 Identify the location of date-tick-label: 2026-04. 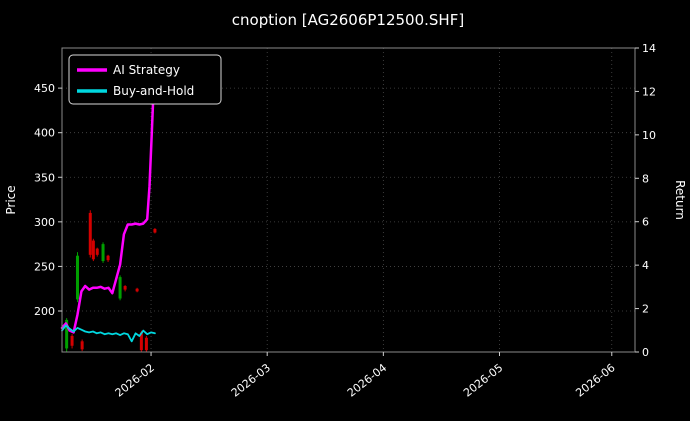
(367, 380).